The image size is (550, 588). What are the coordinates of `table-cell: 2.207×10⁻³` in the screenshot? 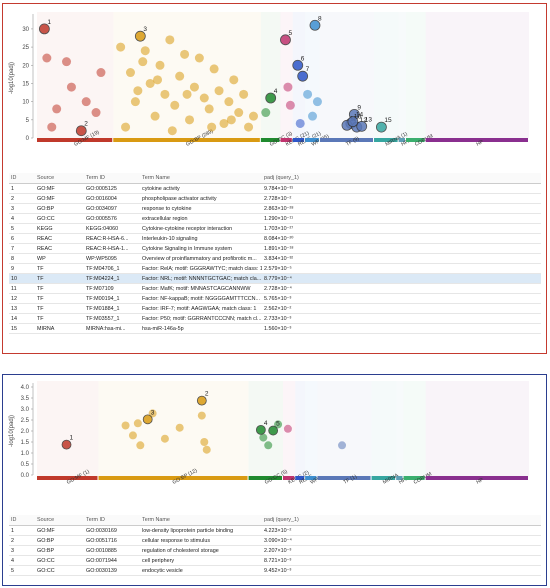 It's located at (401, 550).